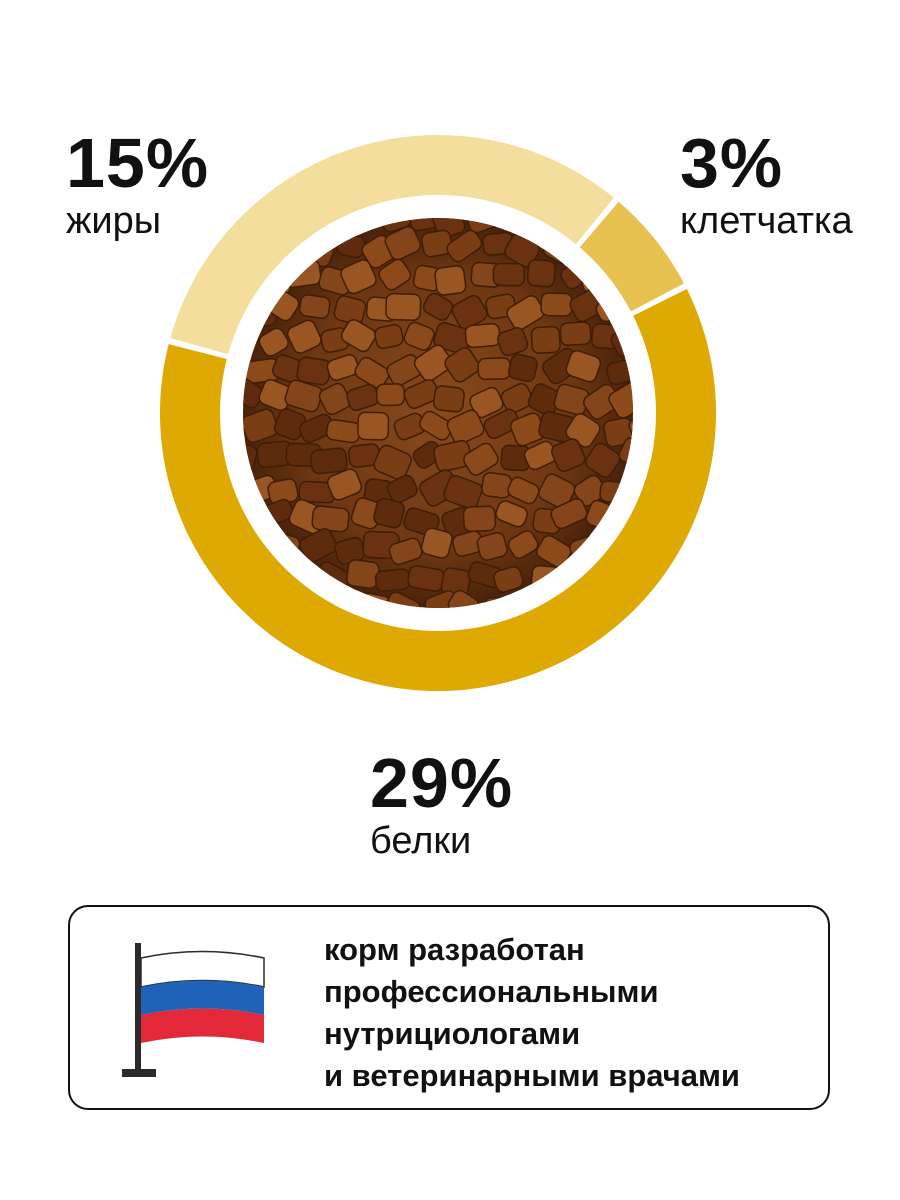 This screenshot has height=1200, width=900. What do you see at coordinates (197, 1013) in the screenshot?
I see `russian-flag-icon` at bounding box center [197, 1013].